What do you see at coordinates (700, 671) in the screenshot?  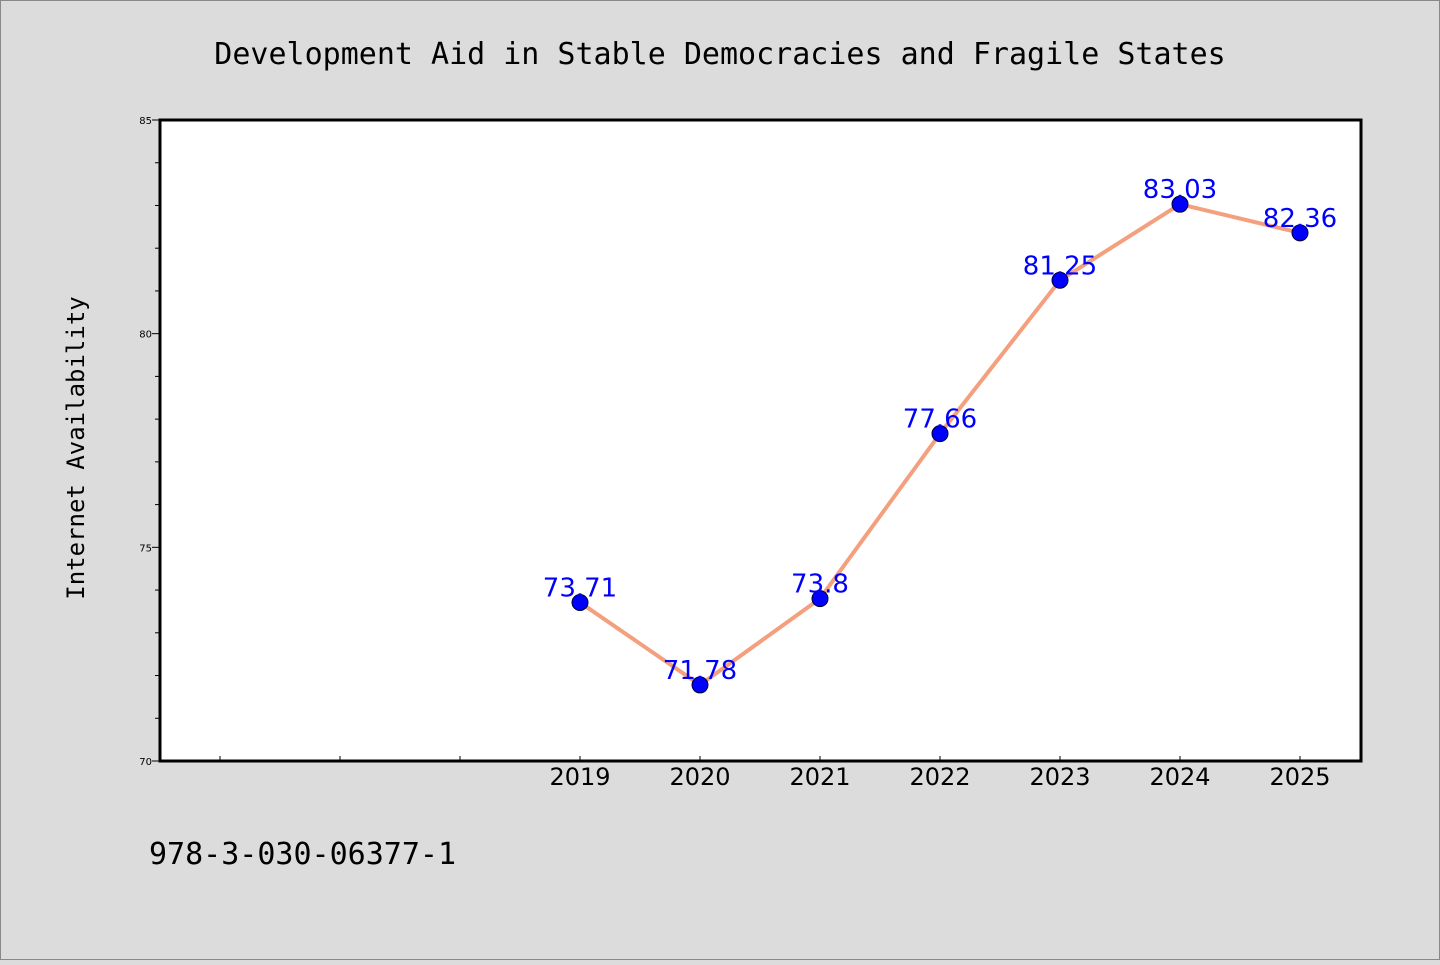 I see `data-label: 71.78` at bounding box center [700, 671].